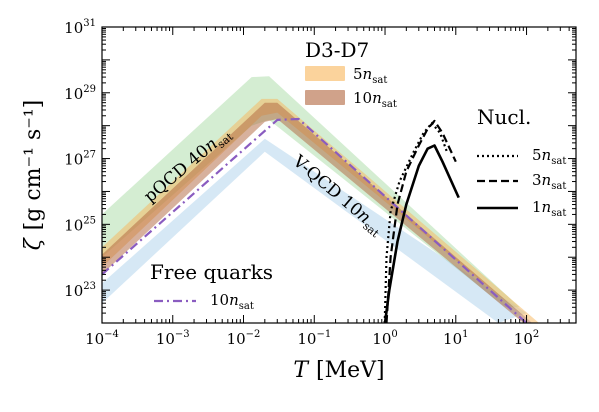 The width and height of the screenshot is (599, 412). Describe the element at coordinates (549, 156) in the screenshot. I see `legend-nucl-label-5nsat: 5nsat` at that location.